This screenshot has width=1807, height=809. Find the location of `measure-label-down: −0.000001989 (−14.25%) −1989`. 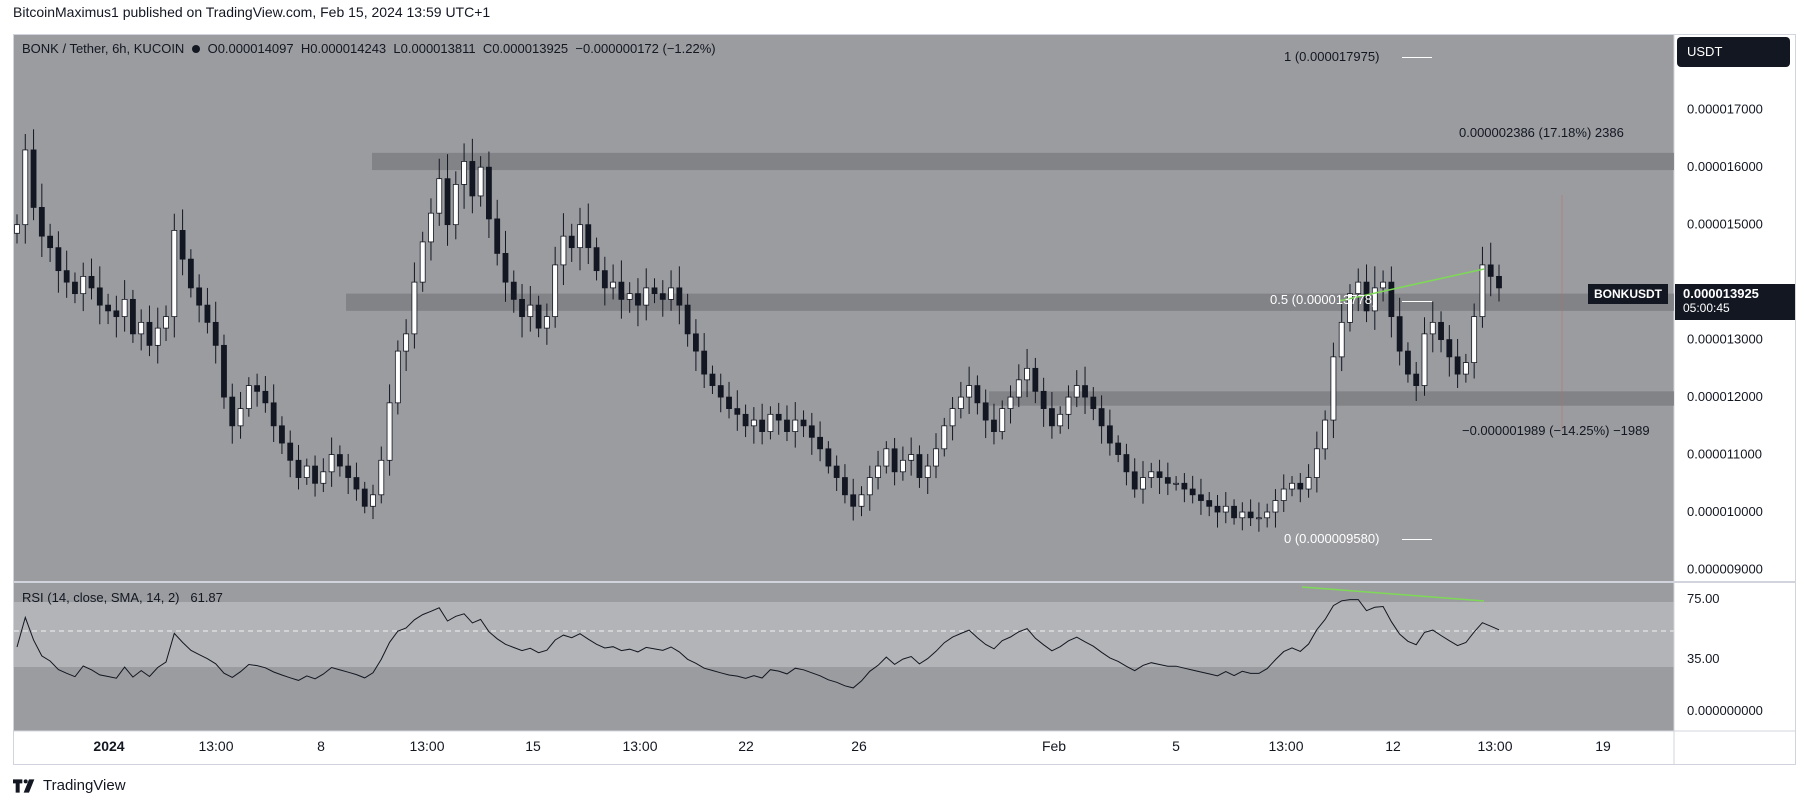

measure-label-down: −0.000001989 (−14.25%) −1989 is located at coordinates (1556, 430).